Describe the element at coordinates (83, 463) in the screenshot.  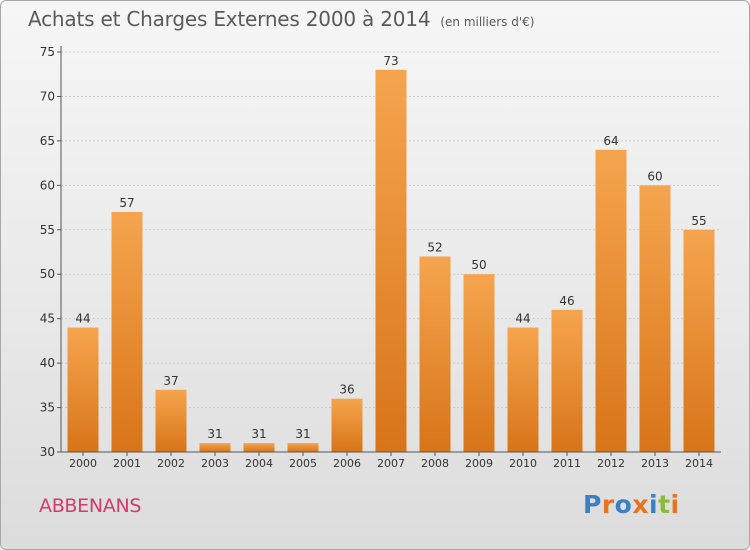
I see `x-tick-label: 2000` at that location.